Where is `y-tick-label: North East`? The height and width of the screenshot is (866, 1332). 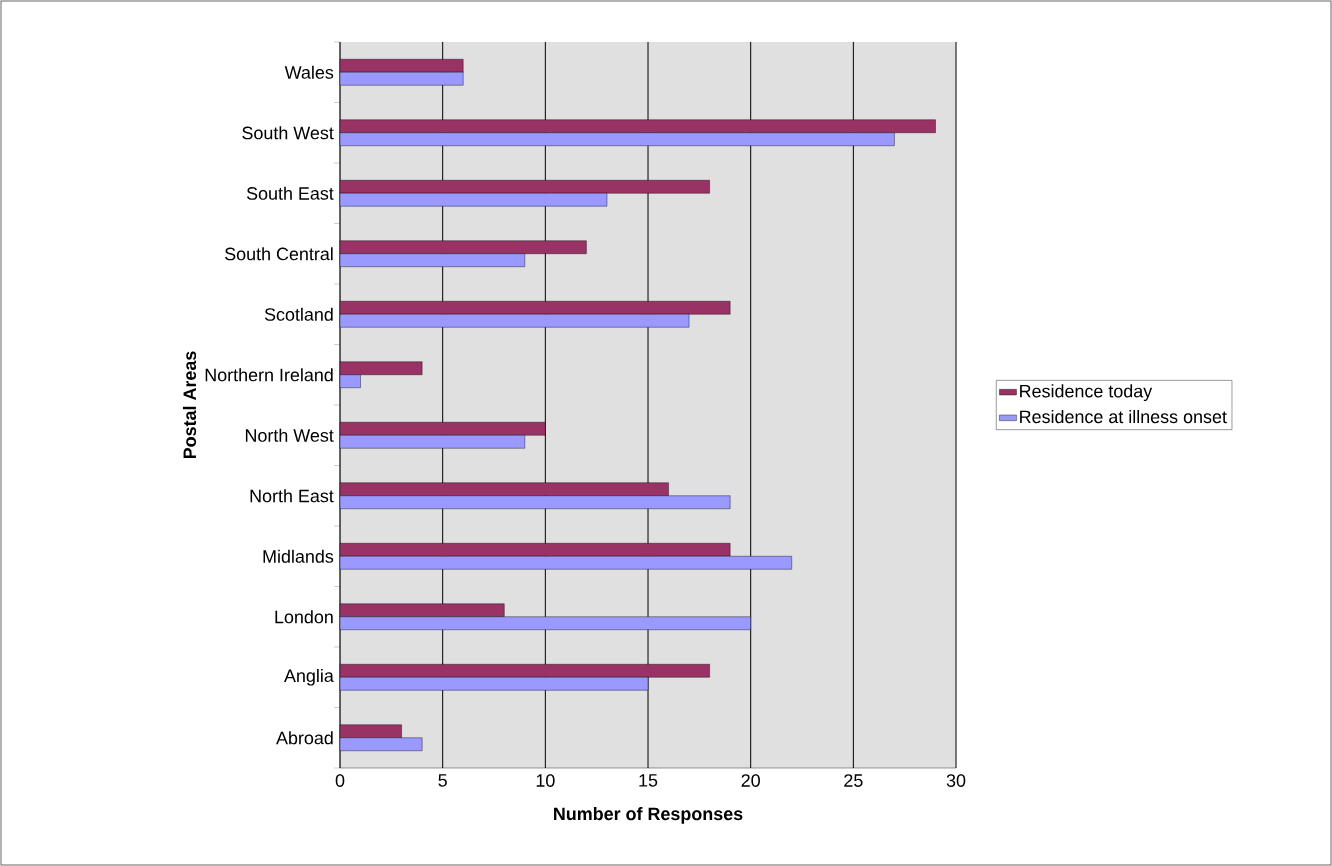 y-tick-label: North East is located at coordinates (292, 496).